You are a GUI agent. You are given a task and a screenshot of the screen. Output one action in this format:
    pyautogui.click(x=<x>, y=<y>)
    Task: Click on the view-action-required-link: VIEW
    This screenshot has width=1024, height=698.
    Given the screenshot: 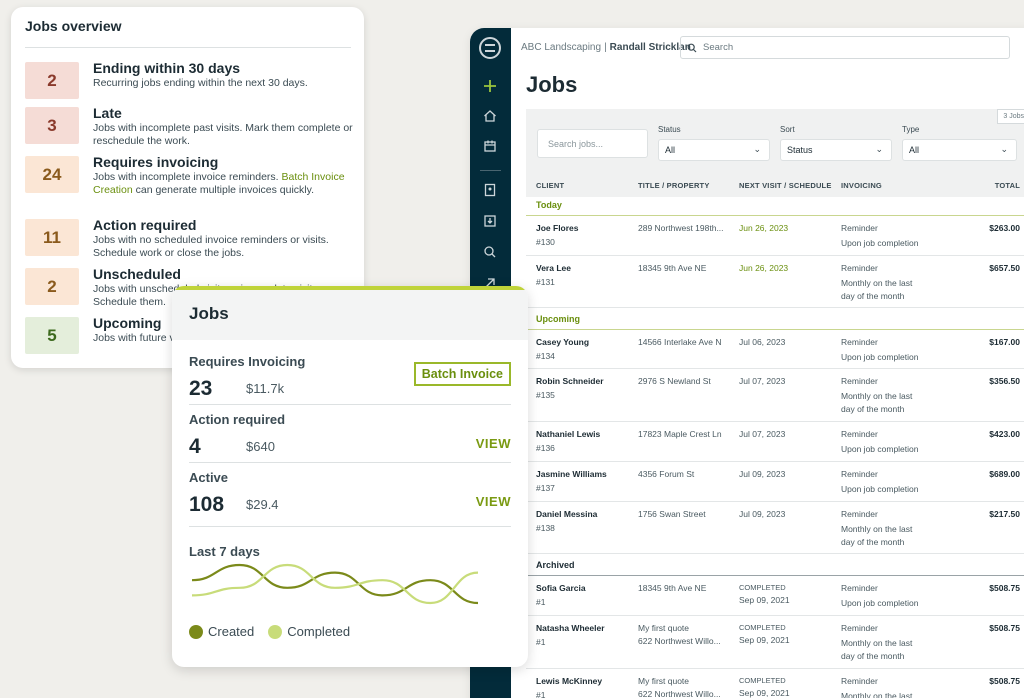 What is the action you would take?
    pyautogui.click(x=493, y=443)
    